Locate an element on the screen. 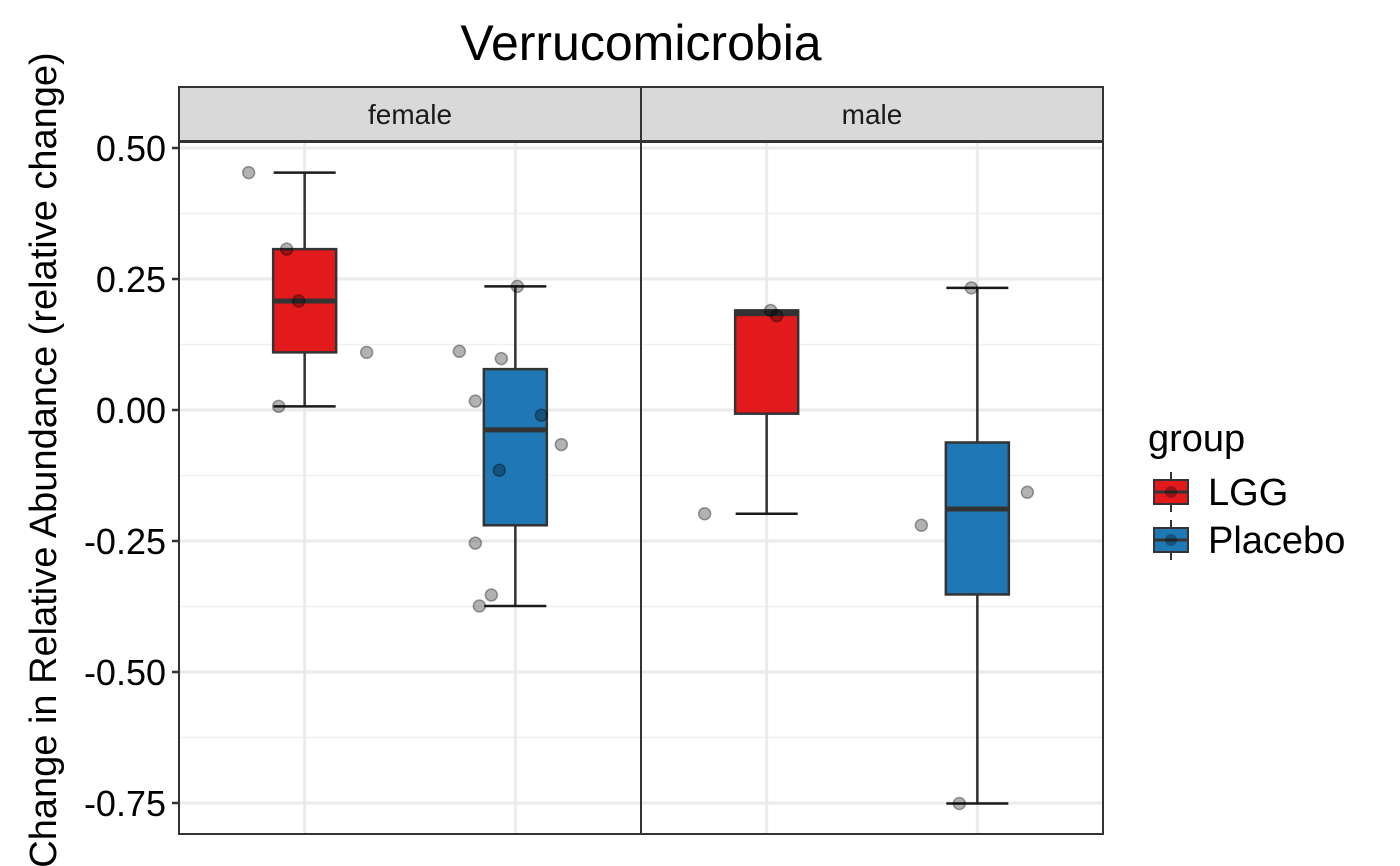 This screenshot has width=1400, height=866. legend-label: LGG is located at coordinates (1248, 493).